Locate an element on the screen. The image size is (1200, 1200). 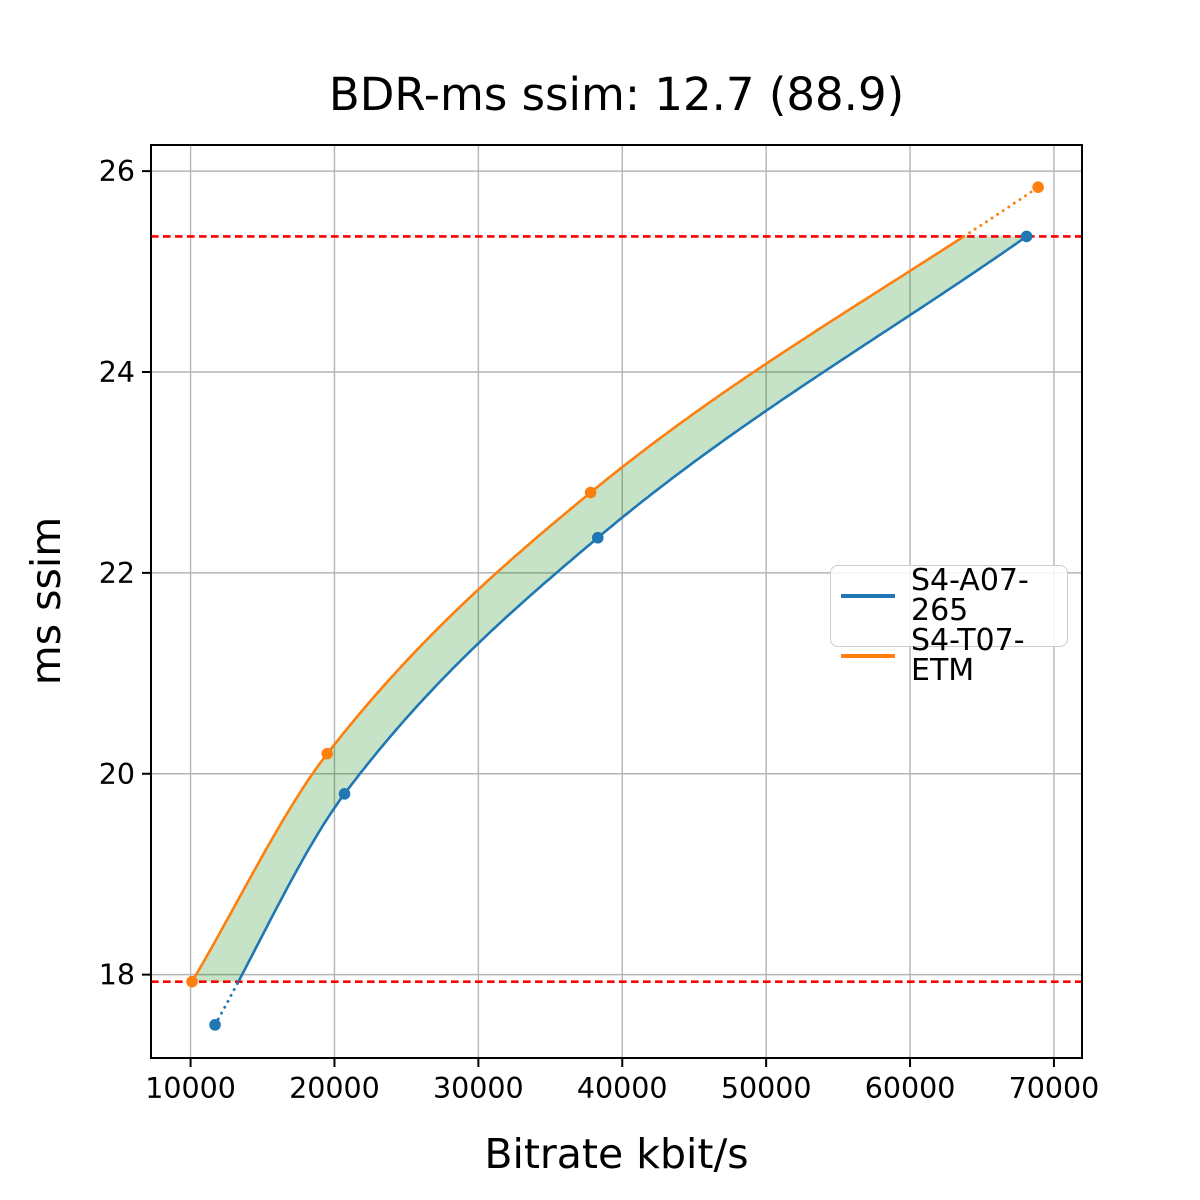
legend-box: S4-A07-265 S4-T07-ETM is located at coordinates (949, 625).